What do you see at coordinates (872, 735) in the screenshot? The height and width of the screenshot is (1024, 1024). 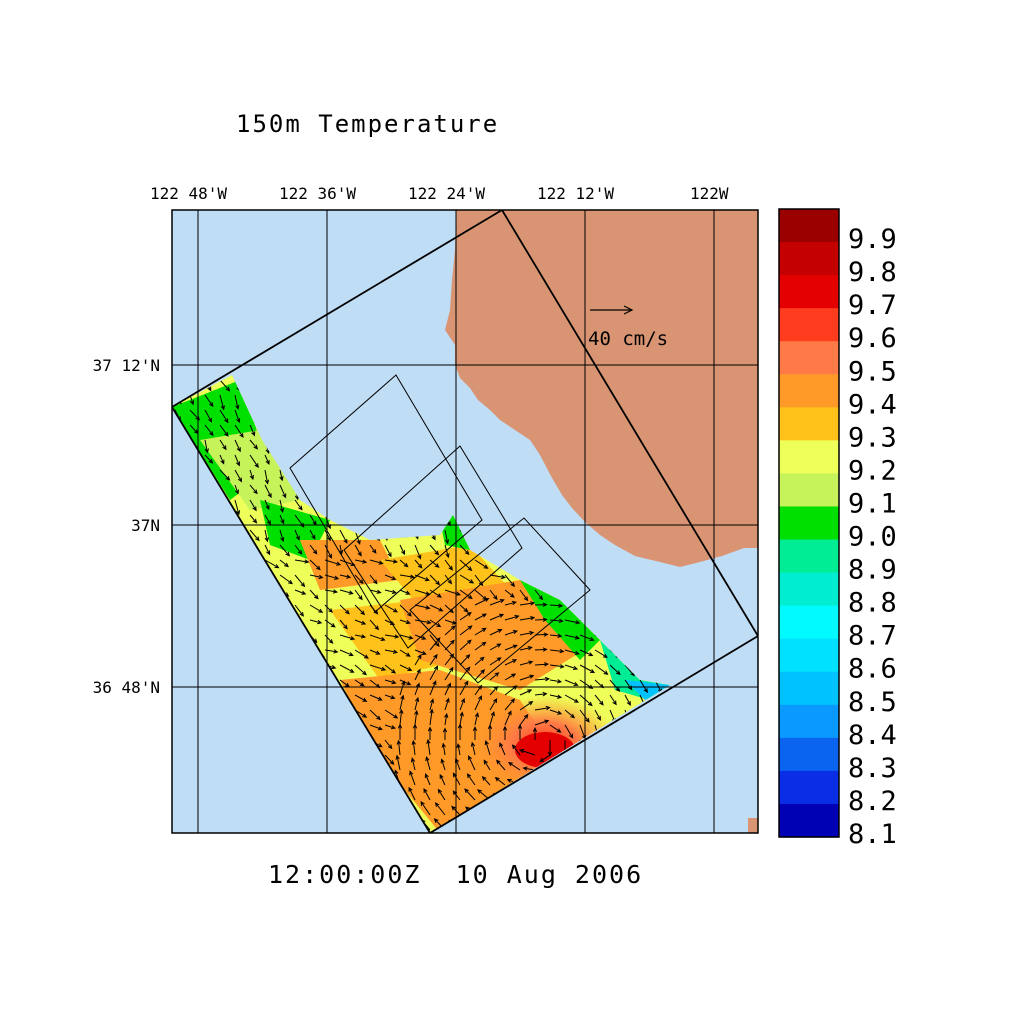 I see `colorbar-label: 8.4` at bounding box center [872, 735].